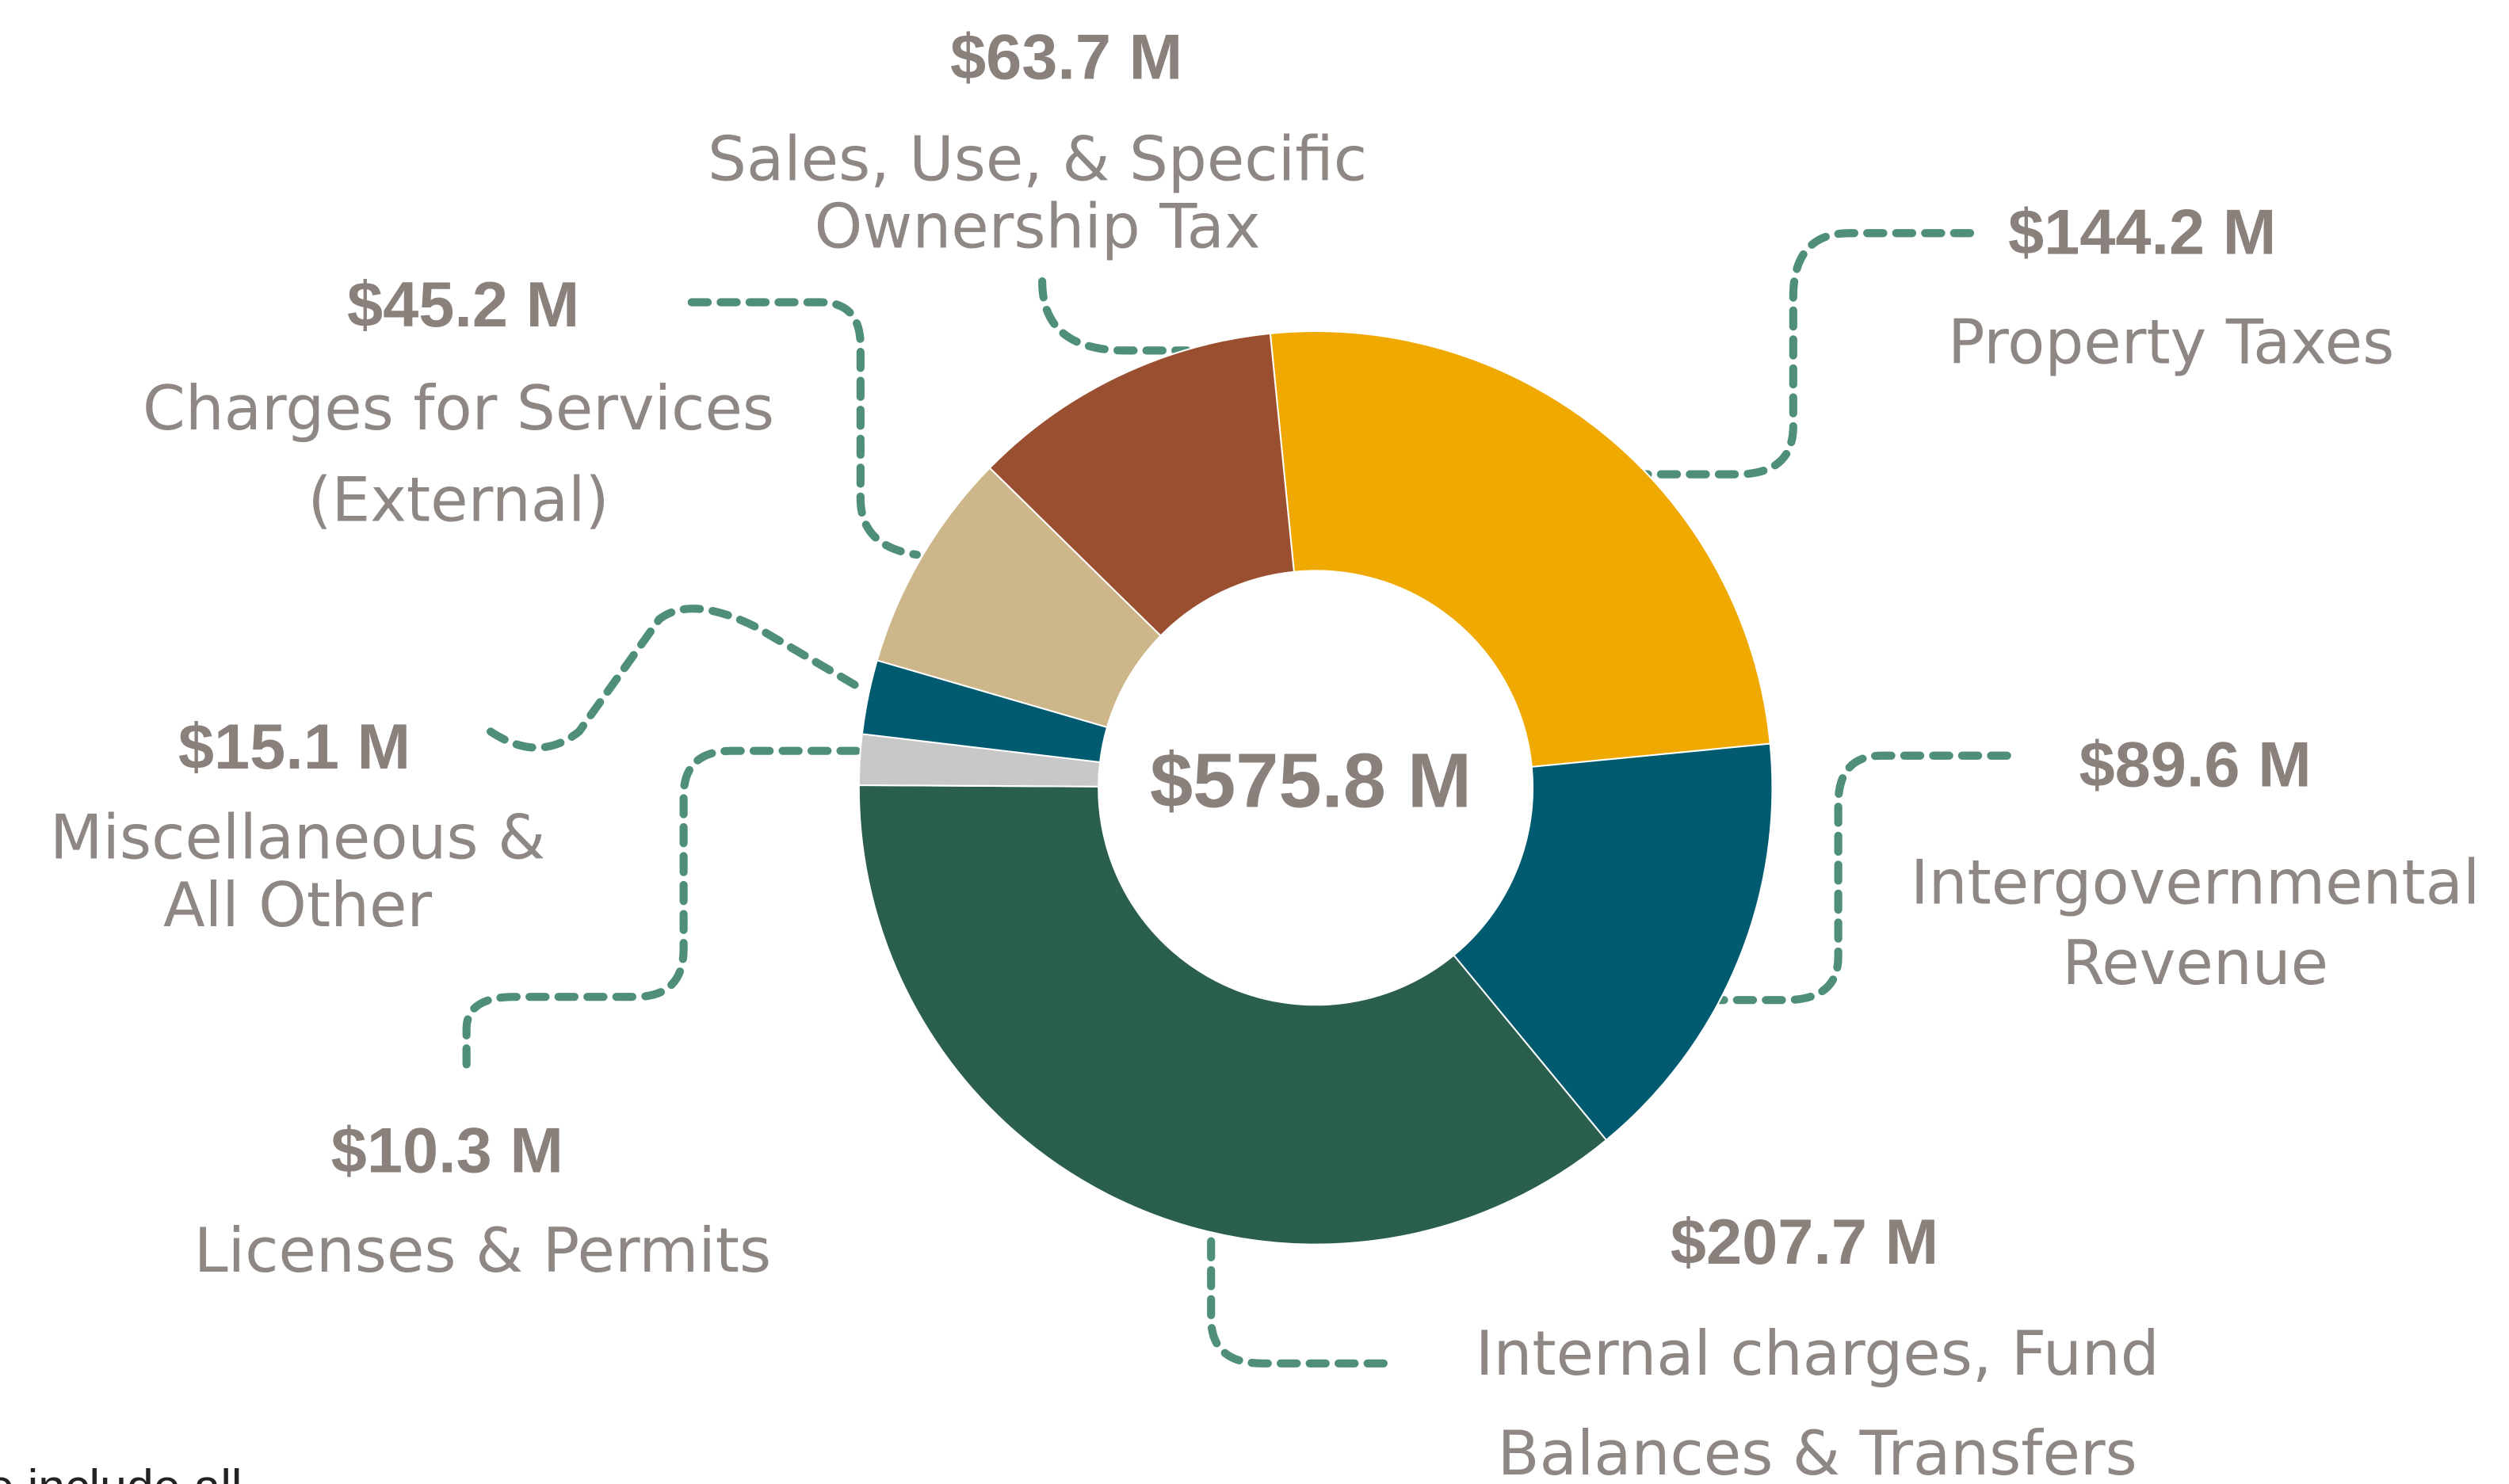 This screenshot has width=2509, height=1484. Describe the element at coordinates (1311, 781) in the screenshot. I see `center-label: $575.8 M` at that location.